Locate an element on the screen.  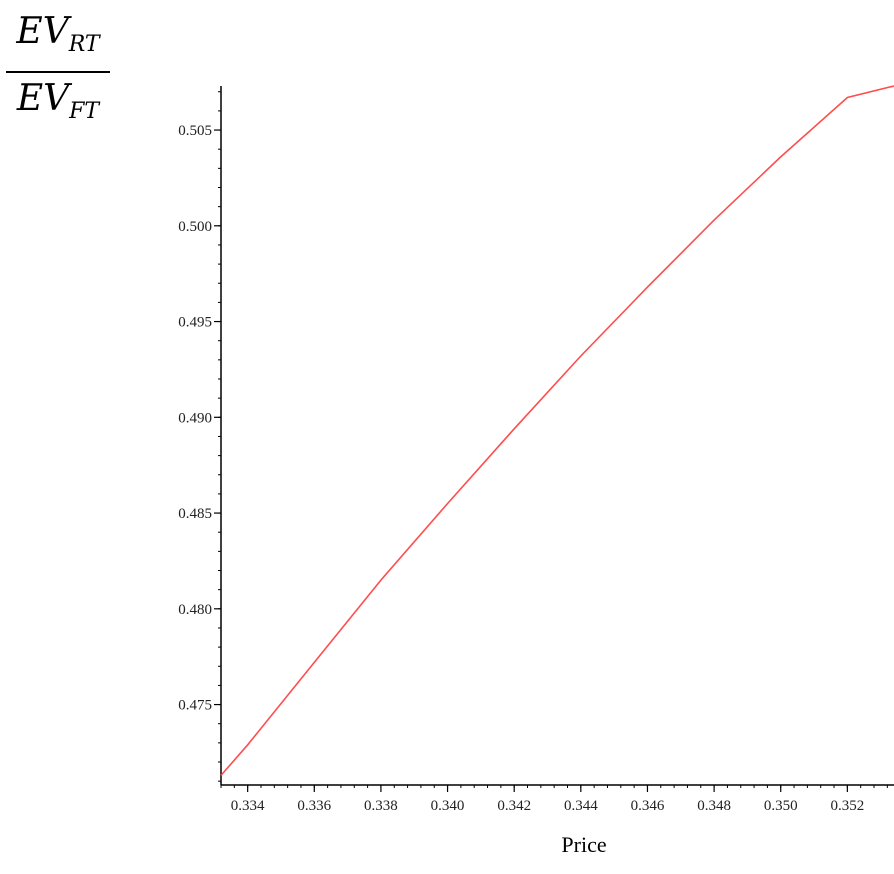
x-tick-label: 0.340 is located at coordinates (448, 806).